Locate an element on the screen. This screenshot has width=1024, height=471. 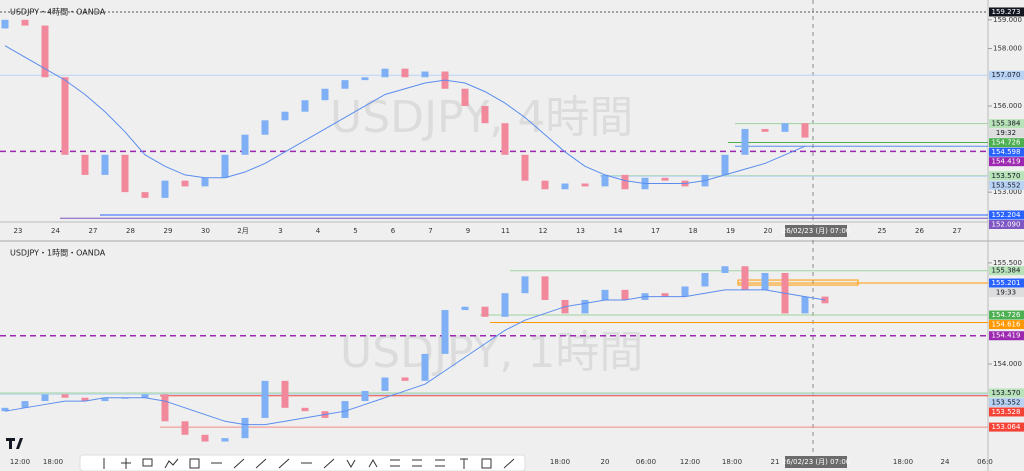
y-tick-label: 158.000 is located at coordinates (1007, 49).